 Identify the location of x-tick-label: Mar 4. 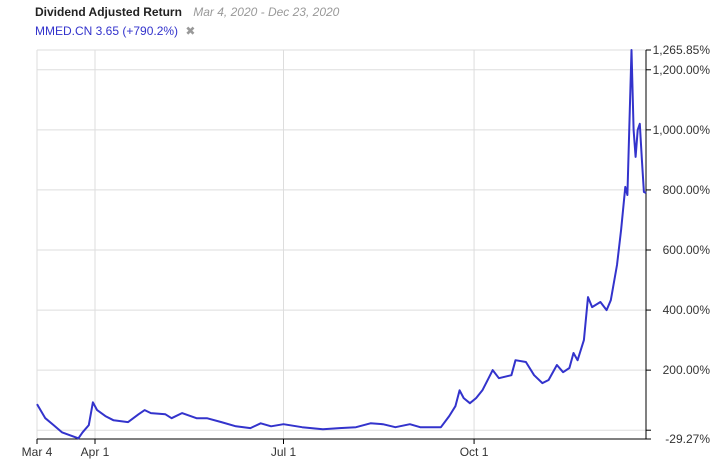
(37, 452).